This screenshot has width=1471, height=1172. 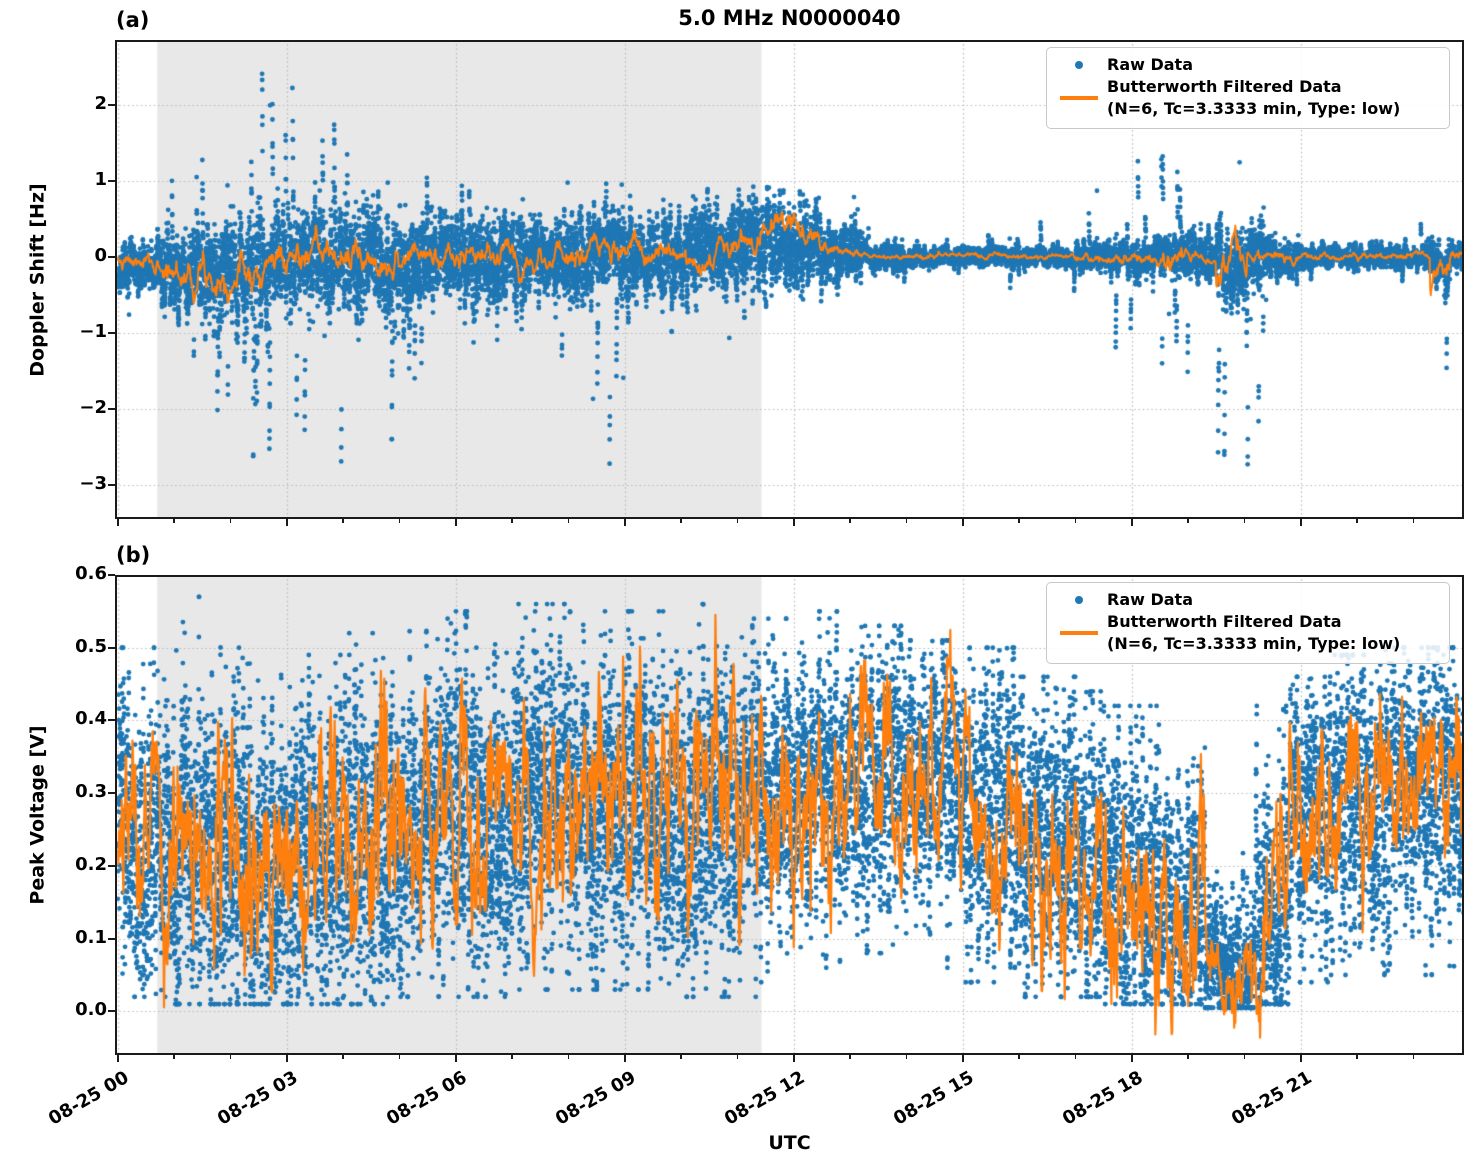 What do you see at coordinates (38, 815) in the screenshot?
I see `y-axis-label-voltage: Peak Voltage [V]` at bounding box center [38, 815].